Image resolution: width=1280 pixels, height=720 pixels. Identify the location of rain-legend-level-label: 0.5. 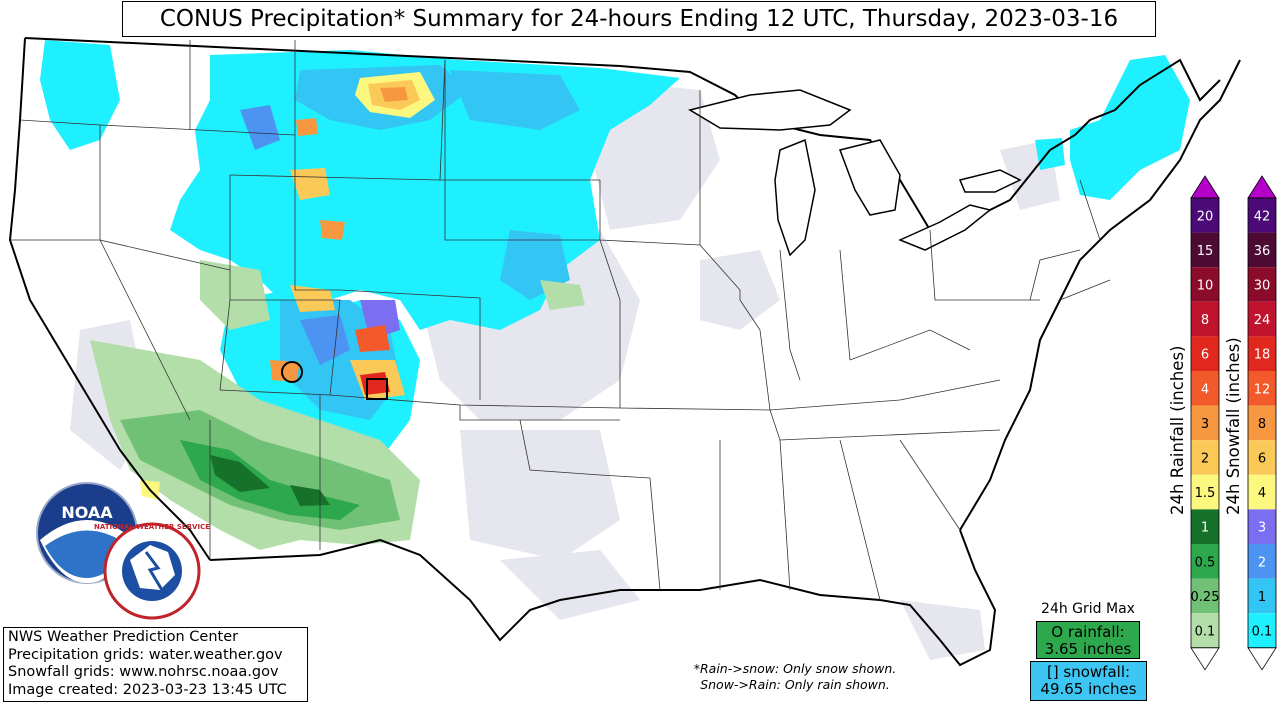
(1205, 562).